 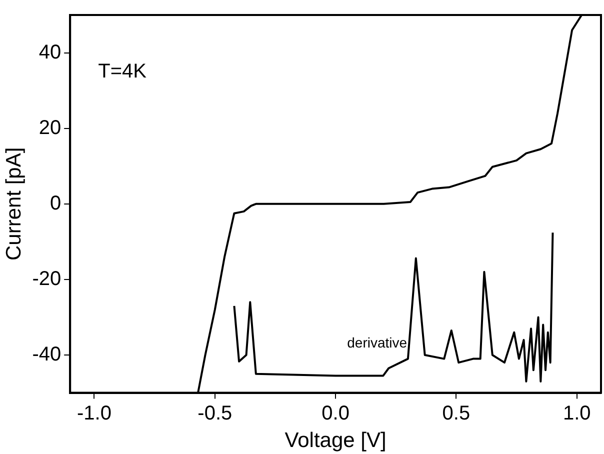 I want to click on series-label: derivative, so click(x=377, y=342).